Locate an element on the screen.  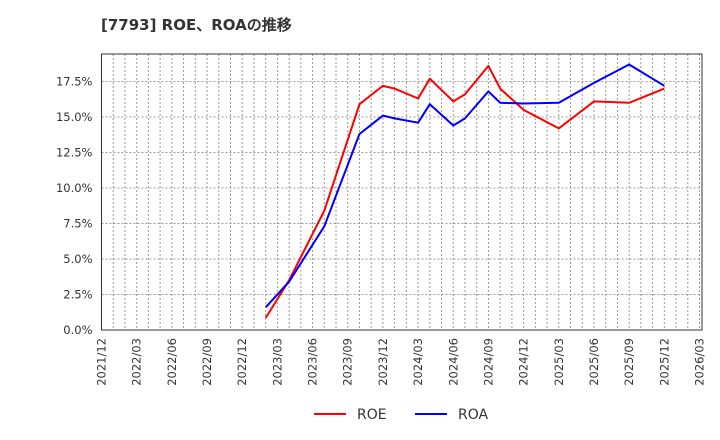
legend-label-roe: ROE is located at coordinates (372, 415).